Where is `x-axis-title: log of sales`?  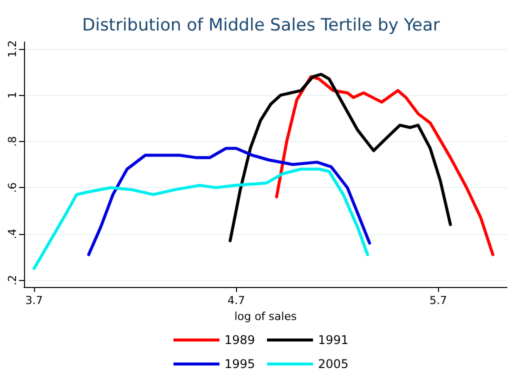
x-axis-title: log of sales is located at coordinates (265, 316).